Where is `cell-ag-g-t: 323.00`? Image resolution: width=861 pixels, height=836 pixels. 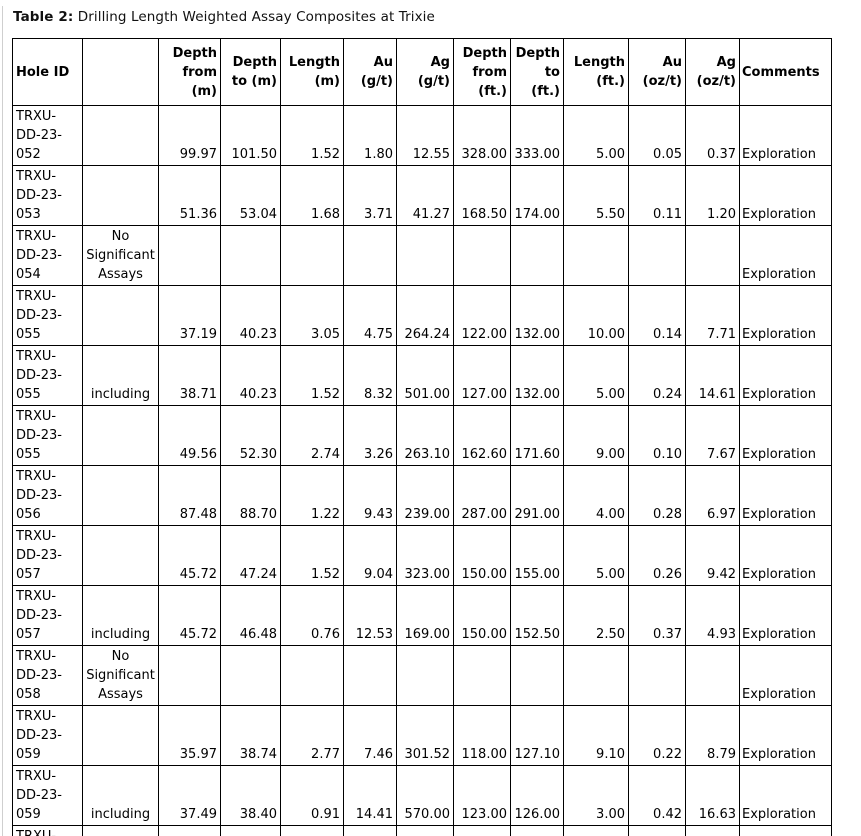
cell-ag-g-t: 323.00 is located at coordinates (425, 555).